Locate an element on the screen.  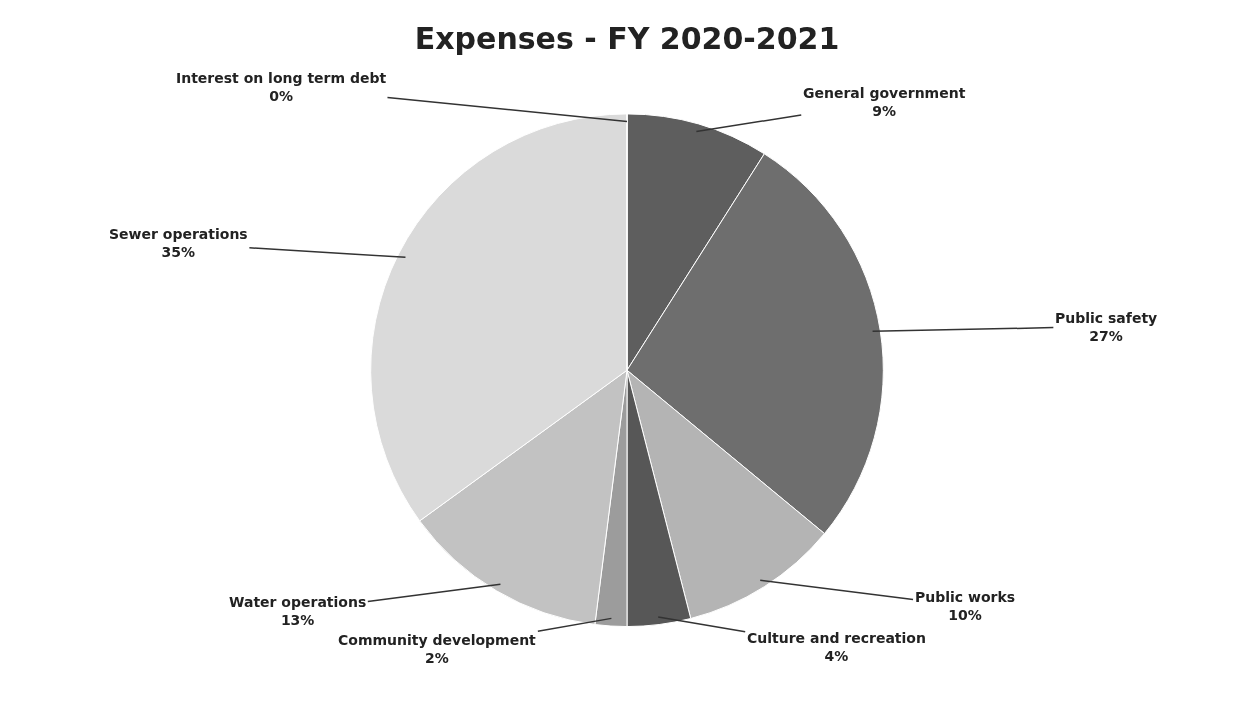
slice-label: Water operations is located at coordinates (298, 602).